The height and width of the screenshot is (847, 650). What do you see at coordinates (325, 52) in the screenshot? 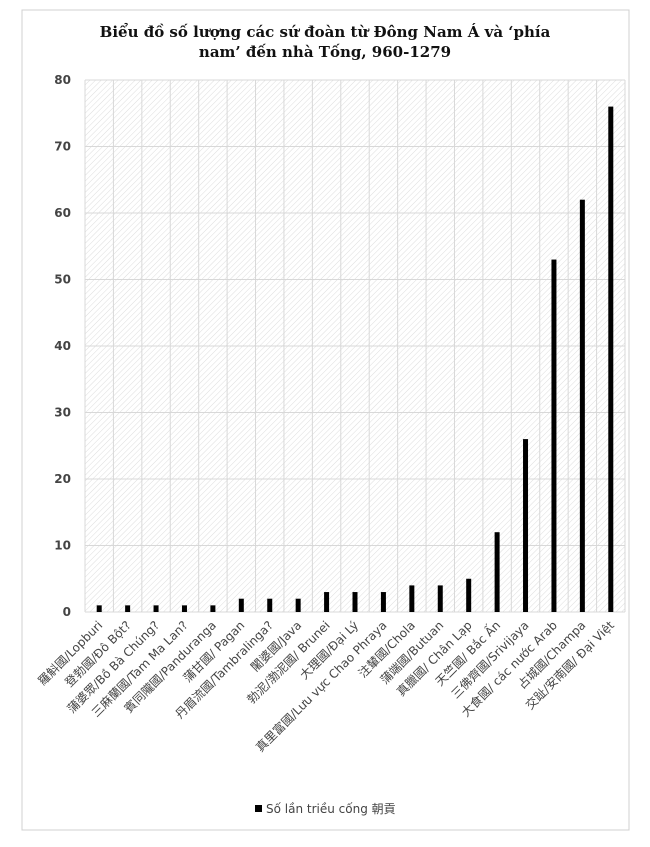
I see `chart-title: nam’ đến nhà Tống, 960-1279` at bounding box center [325, 52].